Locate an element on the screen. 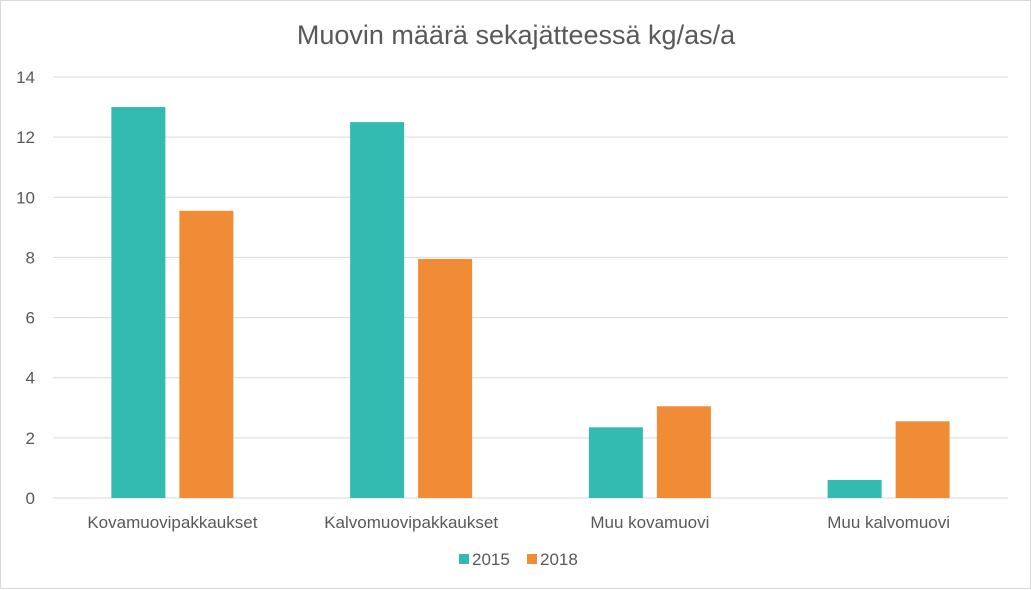 Image resolution: width=1031 pixels, height=590 pixels. y-tick-label: 10 is located at coordinates (25, 197).